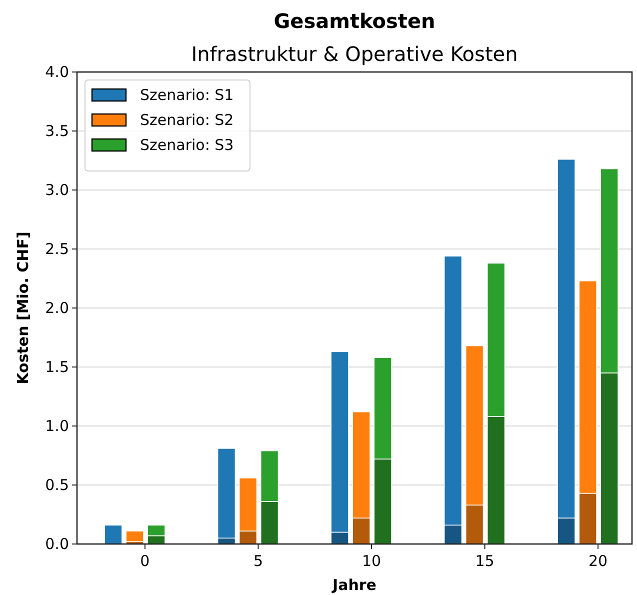 This screenshot has height=595, width=637. What do you see at coordinates (355, 21) in the screenshot?
I see `chart-title: Gesamtkosten` at bounding box center [355, 21].